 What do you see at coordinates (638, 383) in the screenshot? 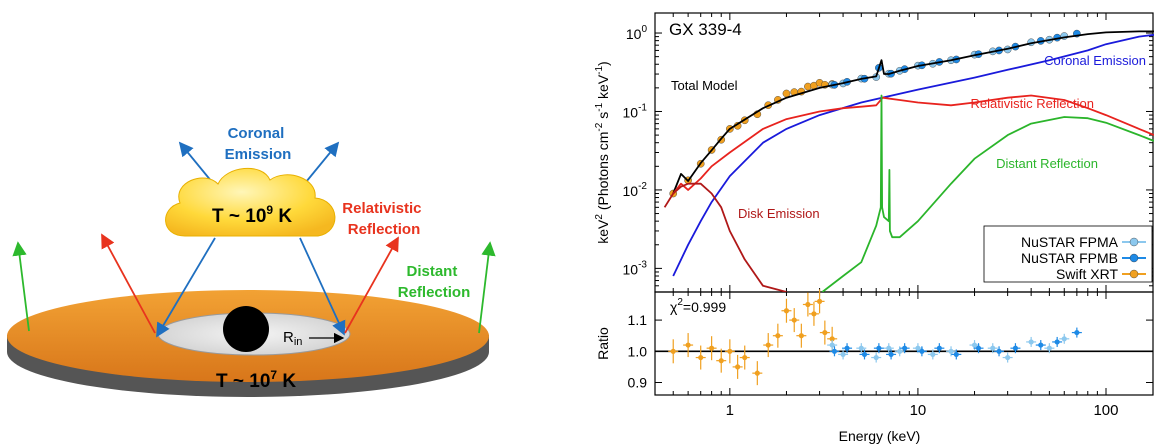
I see `ratio-y-tick-label: 0.9` at bounding box center [638, 383].